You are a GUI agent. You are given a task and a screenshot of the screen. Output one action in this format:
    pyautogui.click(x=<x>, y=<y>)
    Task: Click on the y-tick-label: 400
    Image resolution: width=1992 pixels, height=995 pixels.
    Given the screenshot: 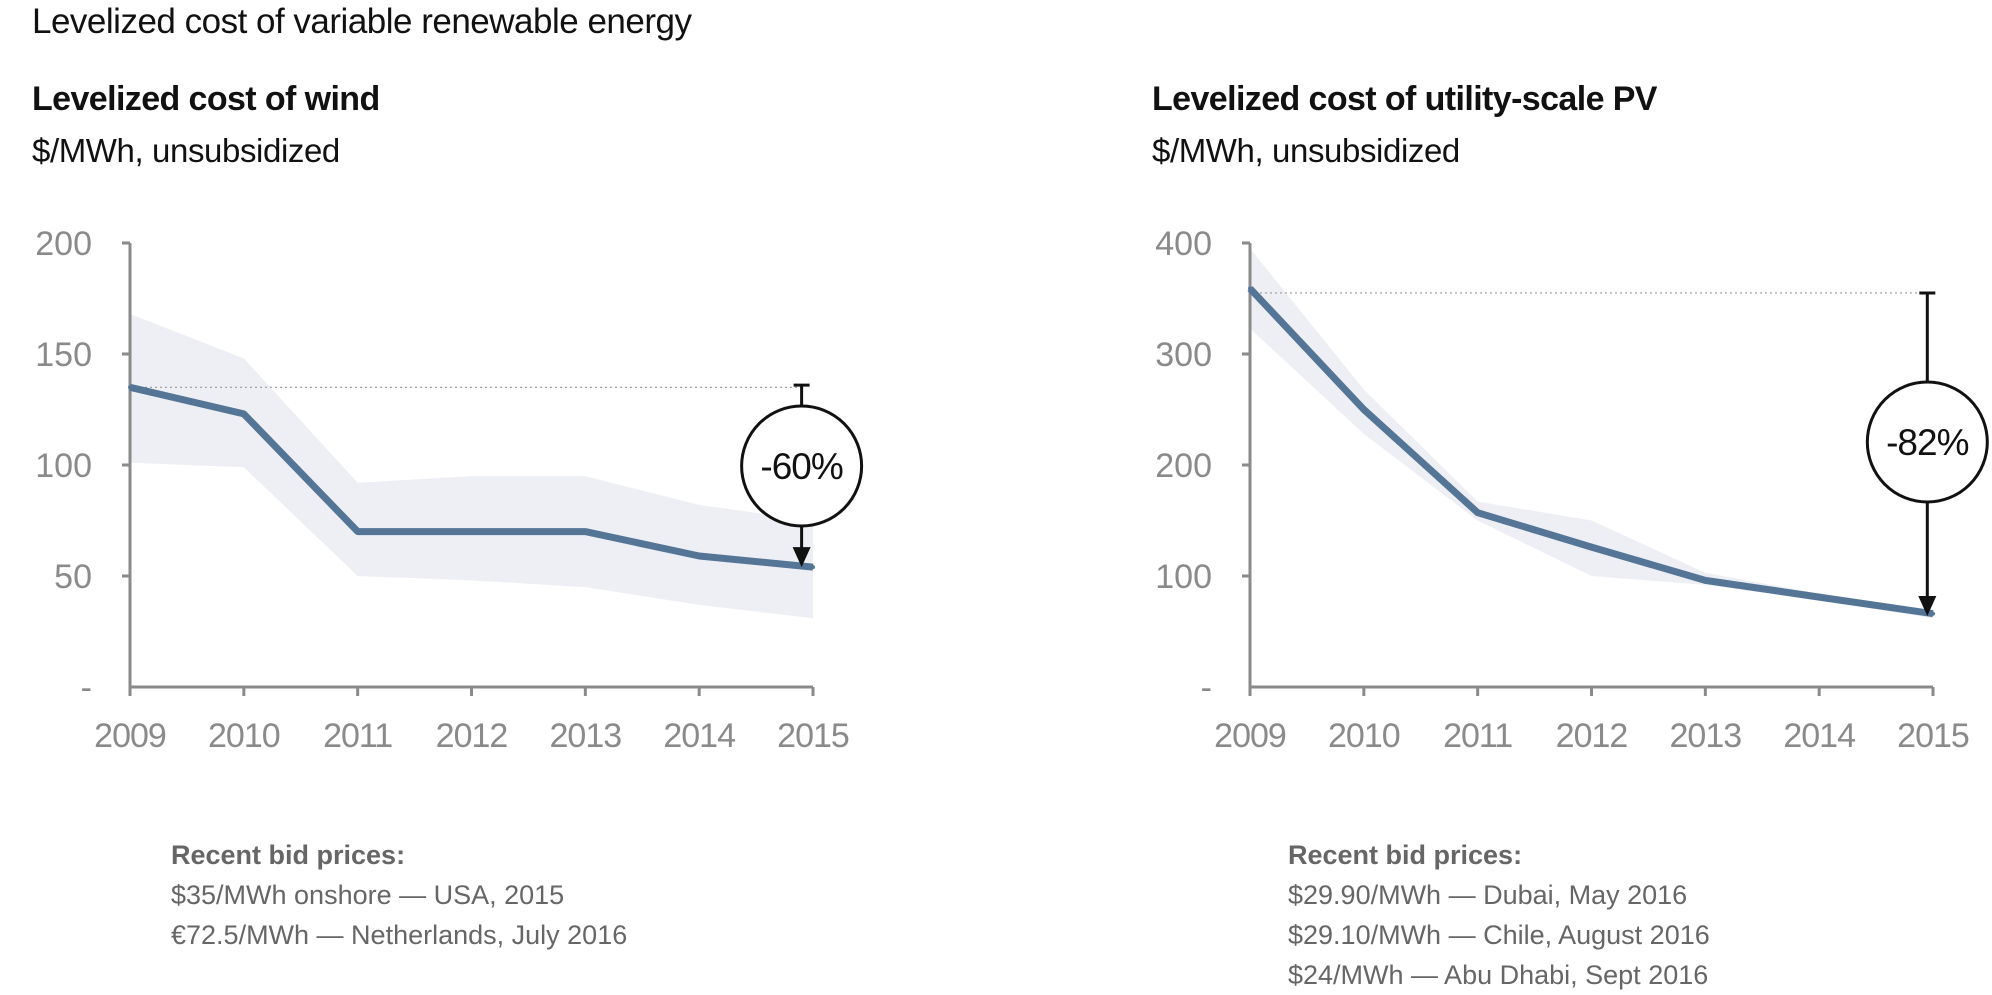 What is the action you would take?
    pyautogui.click(x=1183, y=244)
    